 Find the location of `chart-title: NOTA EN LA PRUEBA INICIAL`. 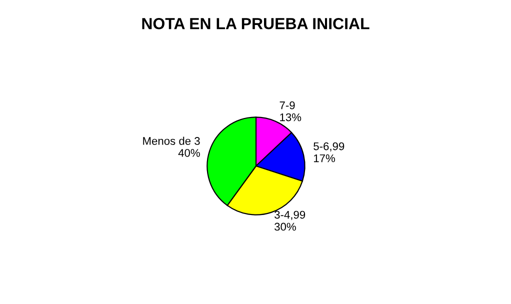

chart-title: NOTA EN LA PRUEBA INICIAL is located at coordinates (256, 24).